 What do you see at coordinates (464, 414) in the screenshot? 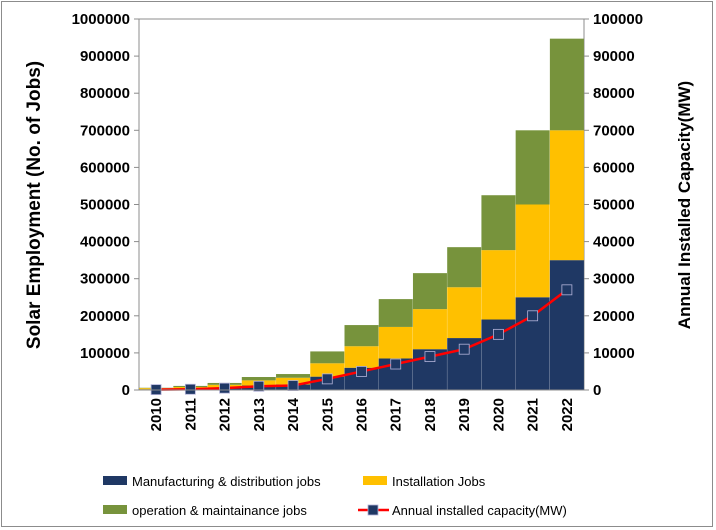
I see `x-tick-label: 2019` at bounding box center [464, 414].